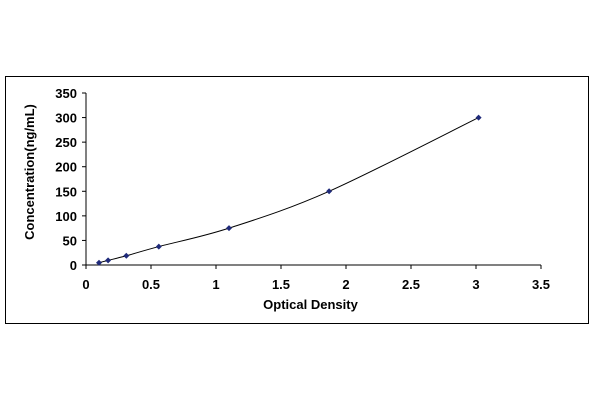 This screenshot has height=400, width=600. I want to click on y-tick-label: 50, so click(70, 240).